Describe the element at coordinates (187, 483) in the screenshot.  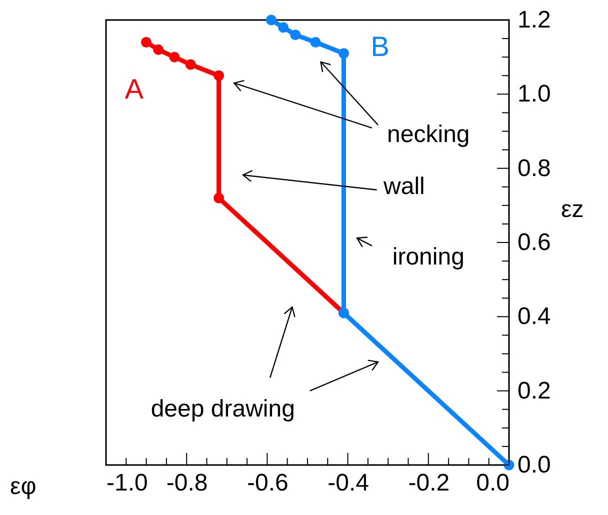
I see `x-tick-label: -0.8` at that location.